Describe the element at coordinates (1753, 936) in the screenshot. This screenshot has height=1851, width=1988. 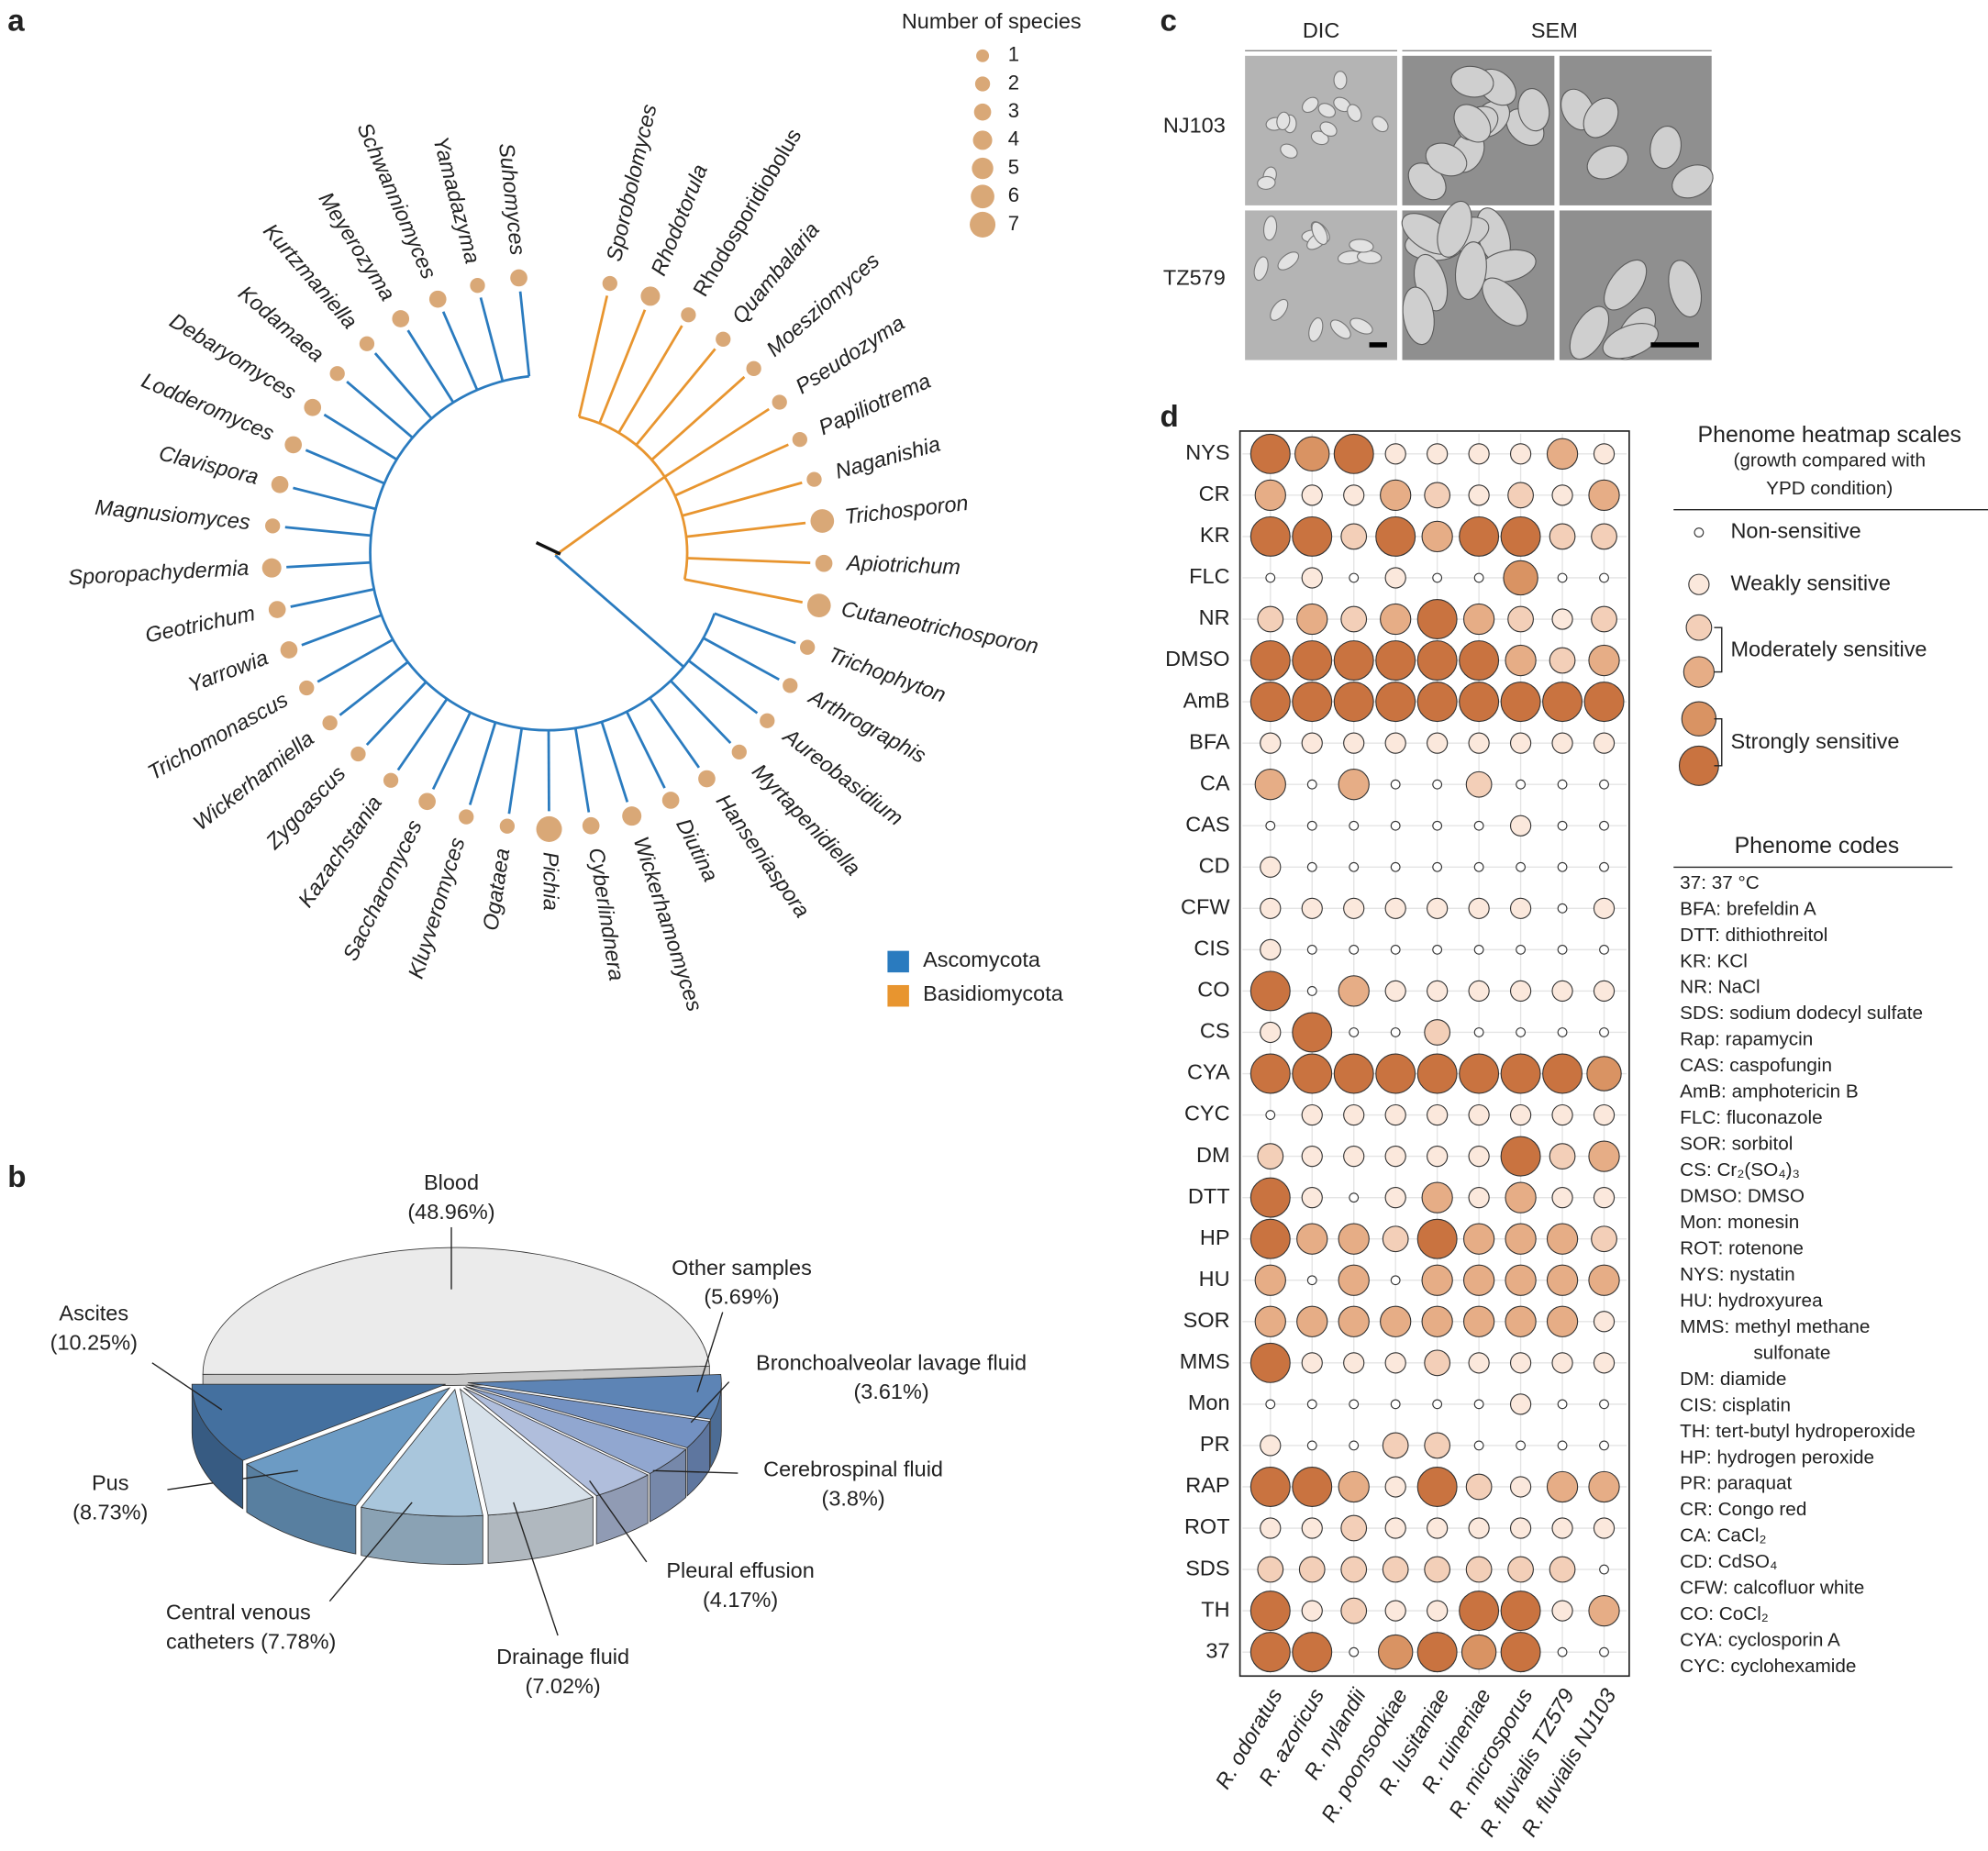
I see `code-entry: DTT: dithiothreitol` at that location.